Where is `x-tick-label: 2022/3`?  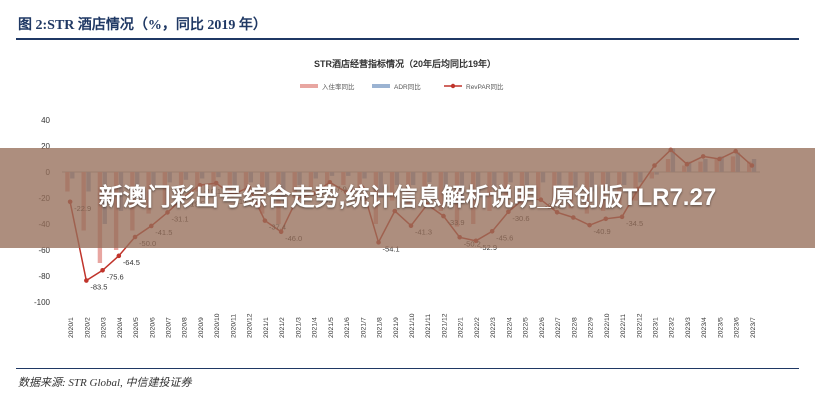
x-tick-label: 2022/3 is located at coordinates (493, 327).